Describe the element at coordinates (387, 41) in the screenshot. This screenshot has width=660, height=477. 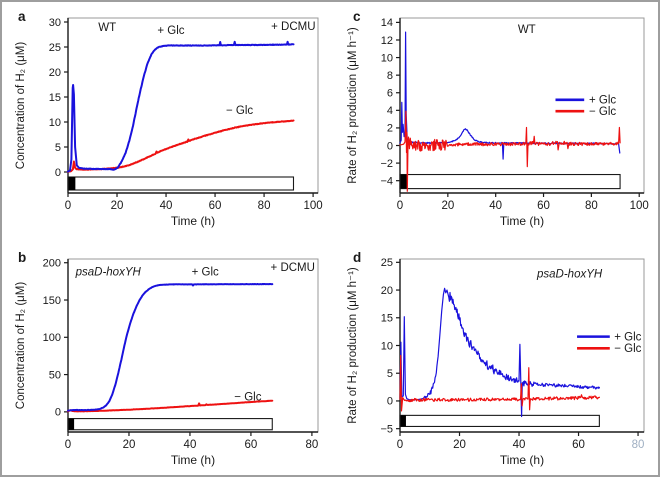
I see `y-tick-label: 12` at that location.